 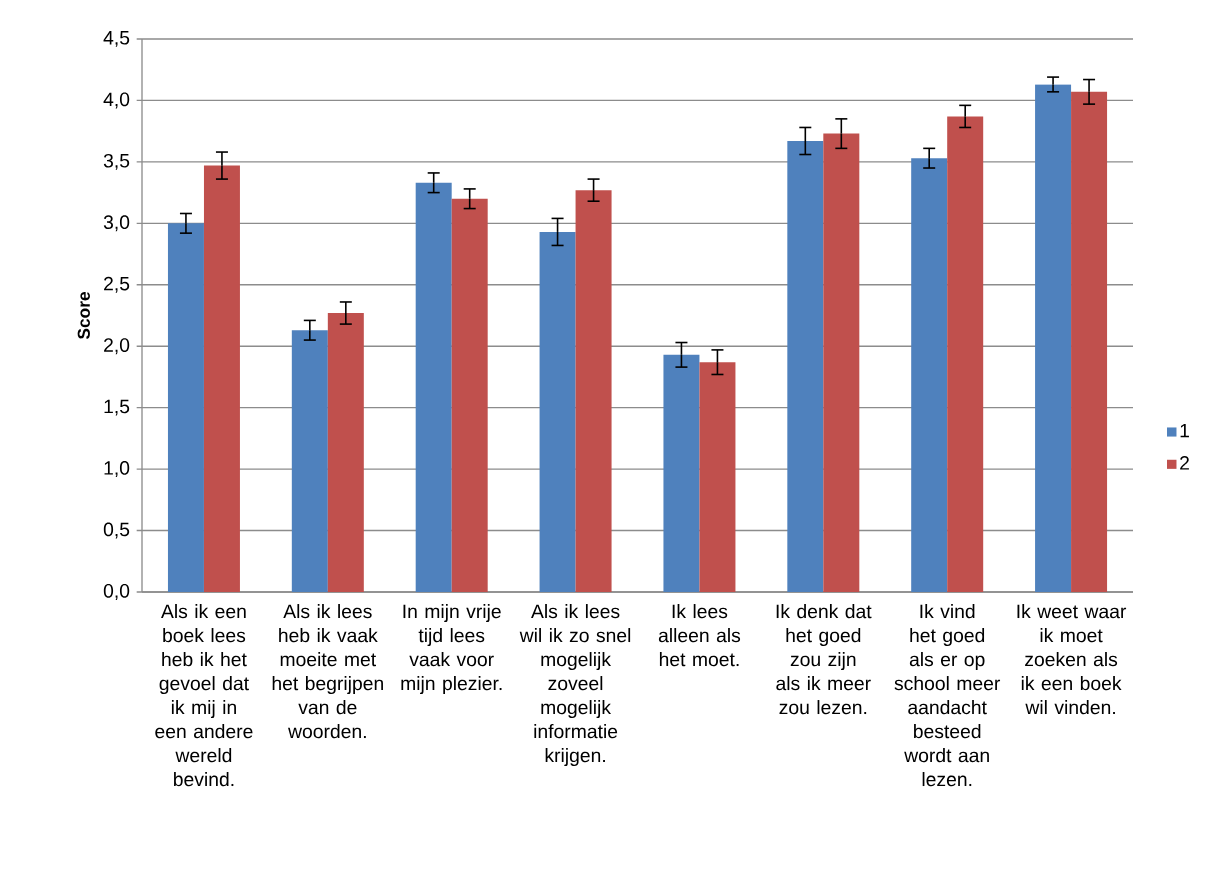 What do you see at coordinates (575, 685) in the screenshot?
I see `x-tick-label: Als ik lees wil ik zo snel mogelijk zoveel mogelijk informatie krijgen.` at bounding box center [575, 685].